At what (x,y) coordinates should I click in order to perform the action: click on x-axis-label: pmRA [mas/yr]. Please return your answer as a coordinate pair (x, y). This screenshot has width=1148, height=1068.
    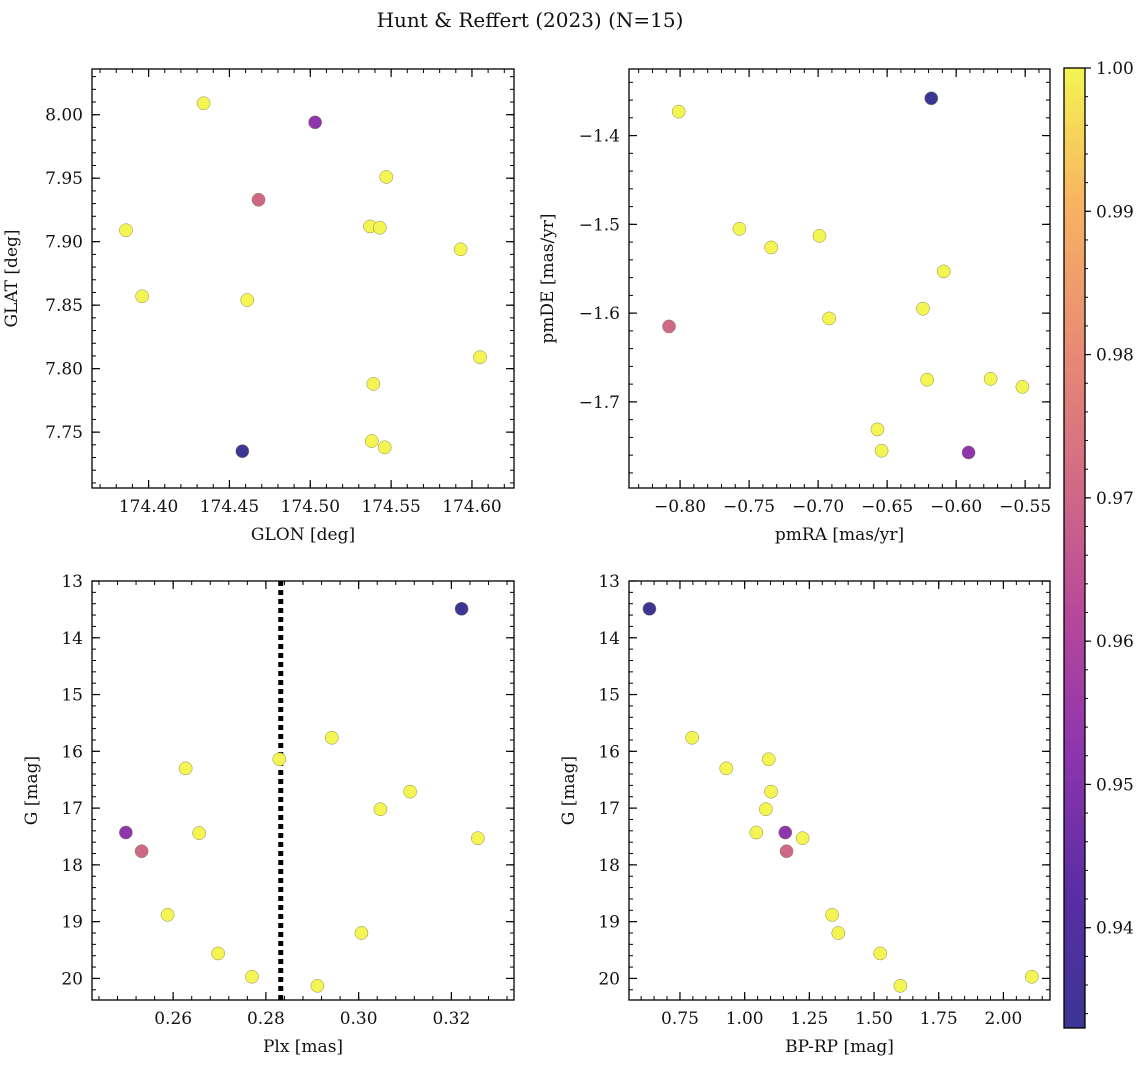
    Looking at the image, I should click on (839, 535).